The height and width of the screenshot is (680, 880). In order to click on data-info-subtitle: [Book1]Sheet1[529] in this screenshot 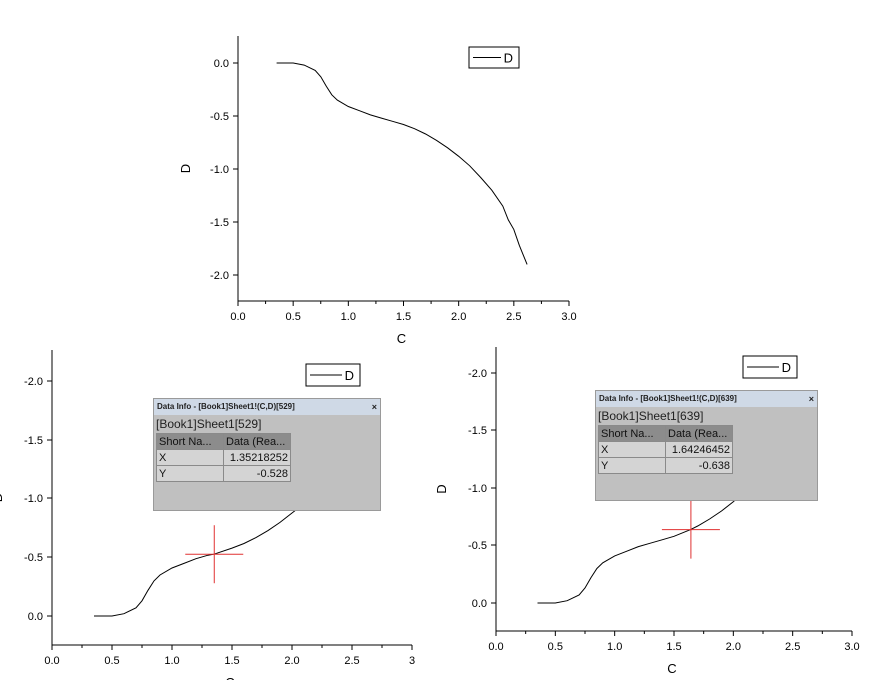, I will do `click(209, 424)`.